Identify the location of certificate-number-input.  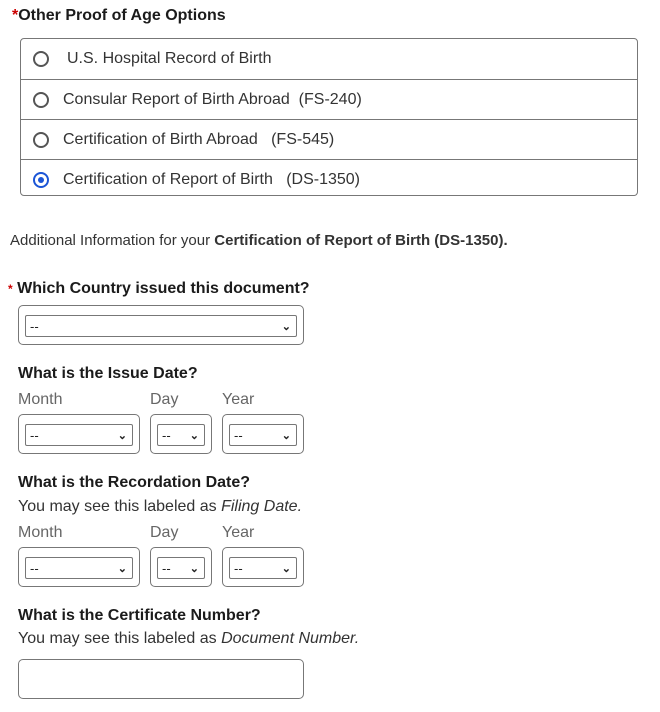
(161, 679).